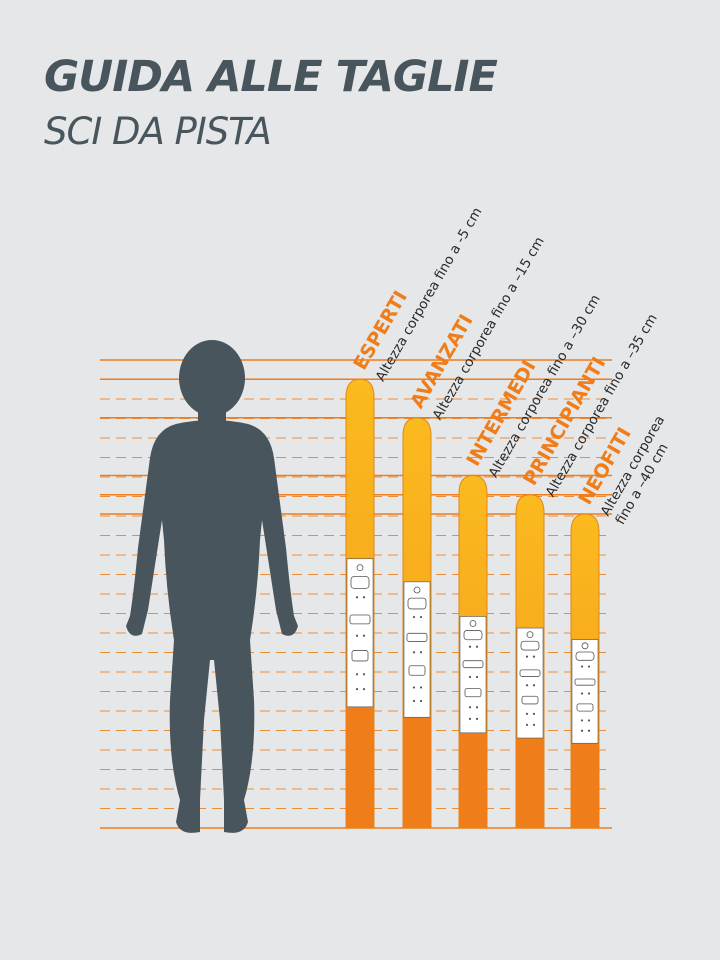 The height and width of the screenshot is (960, 720). I want to click on page-subtitle: SCI DA PISTA, so click(158, 131).